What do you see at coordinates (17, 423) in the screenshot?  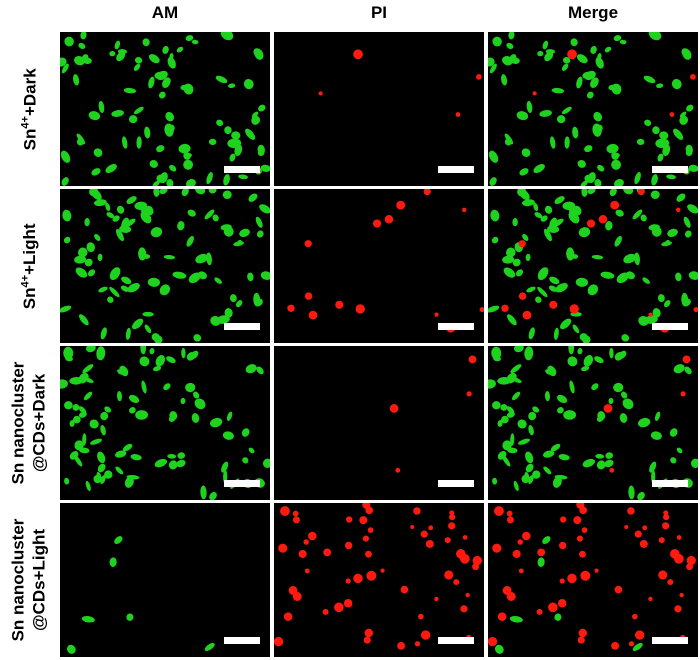 I see `row-label-main: Sn nanocluster` at bounding box center [17, 423].